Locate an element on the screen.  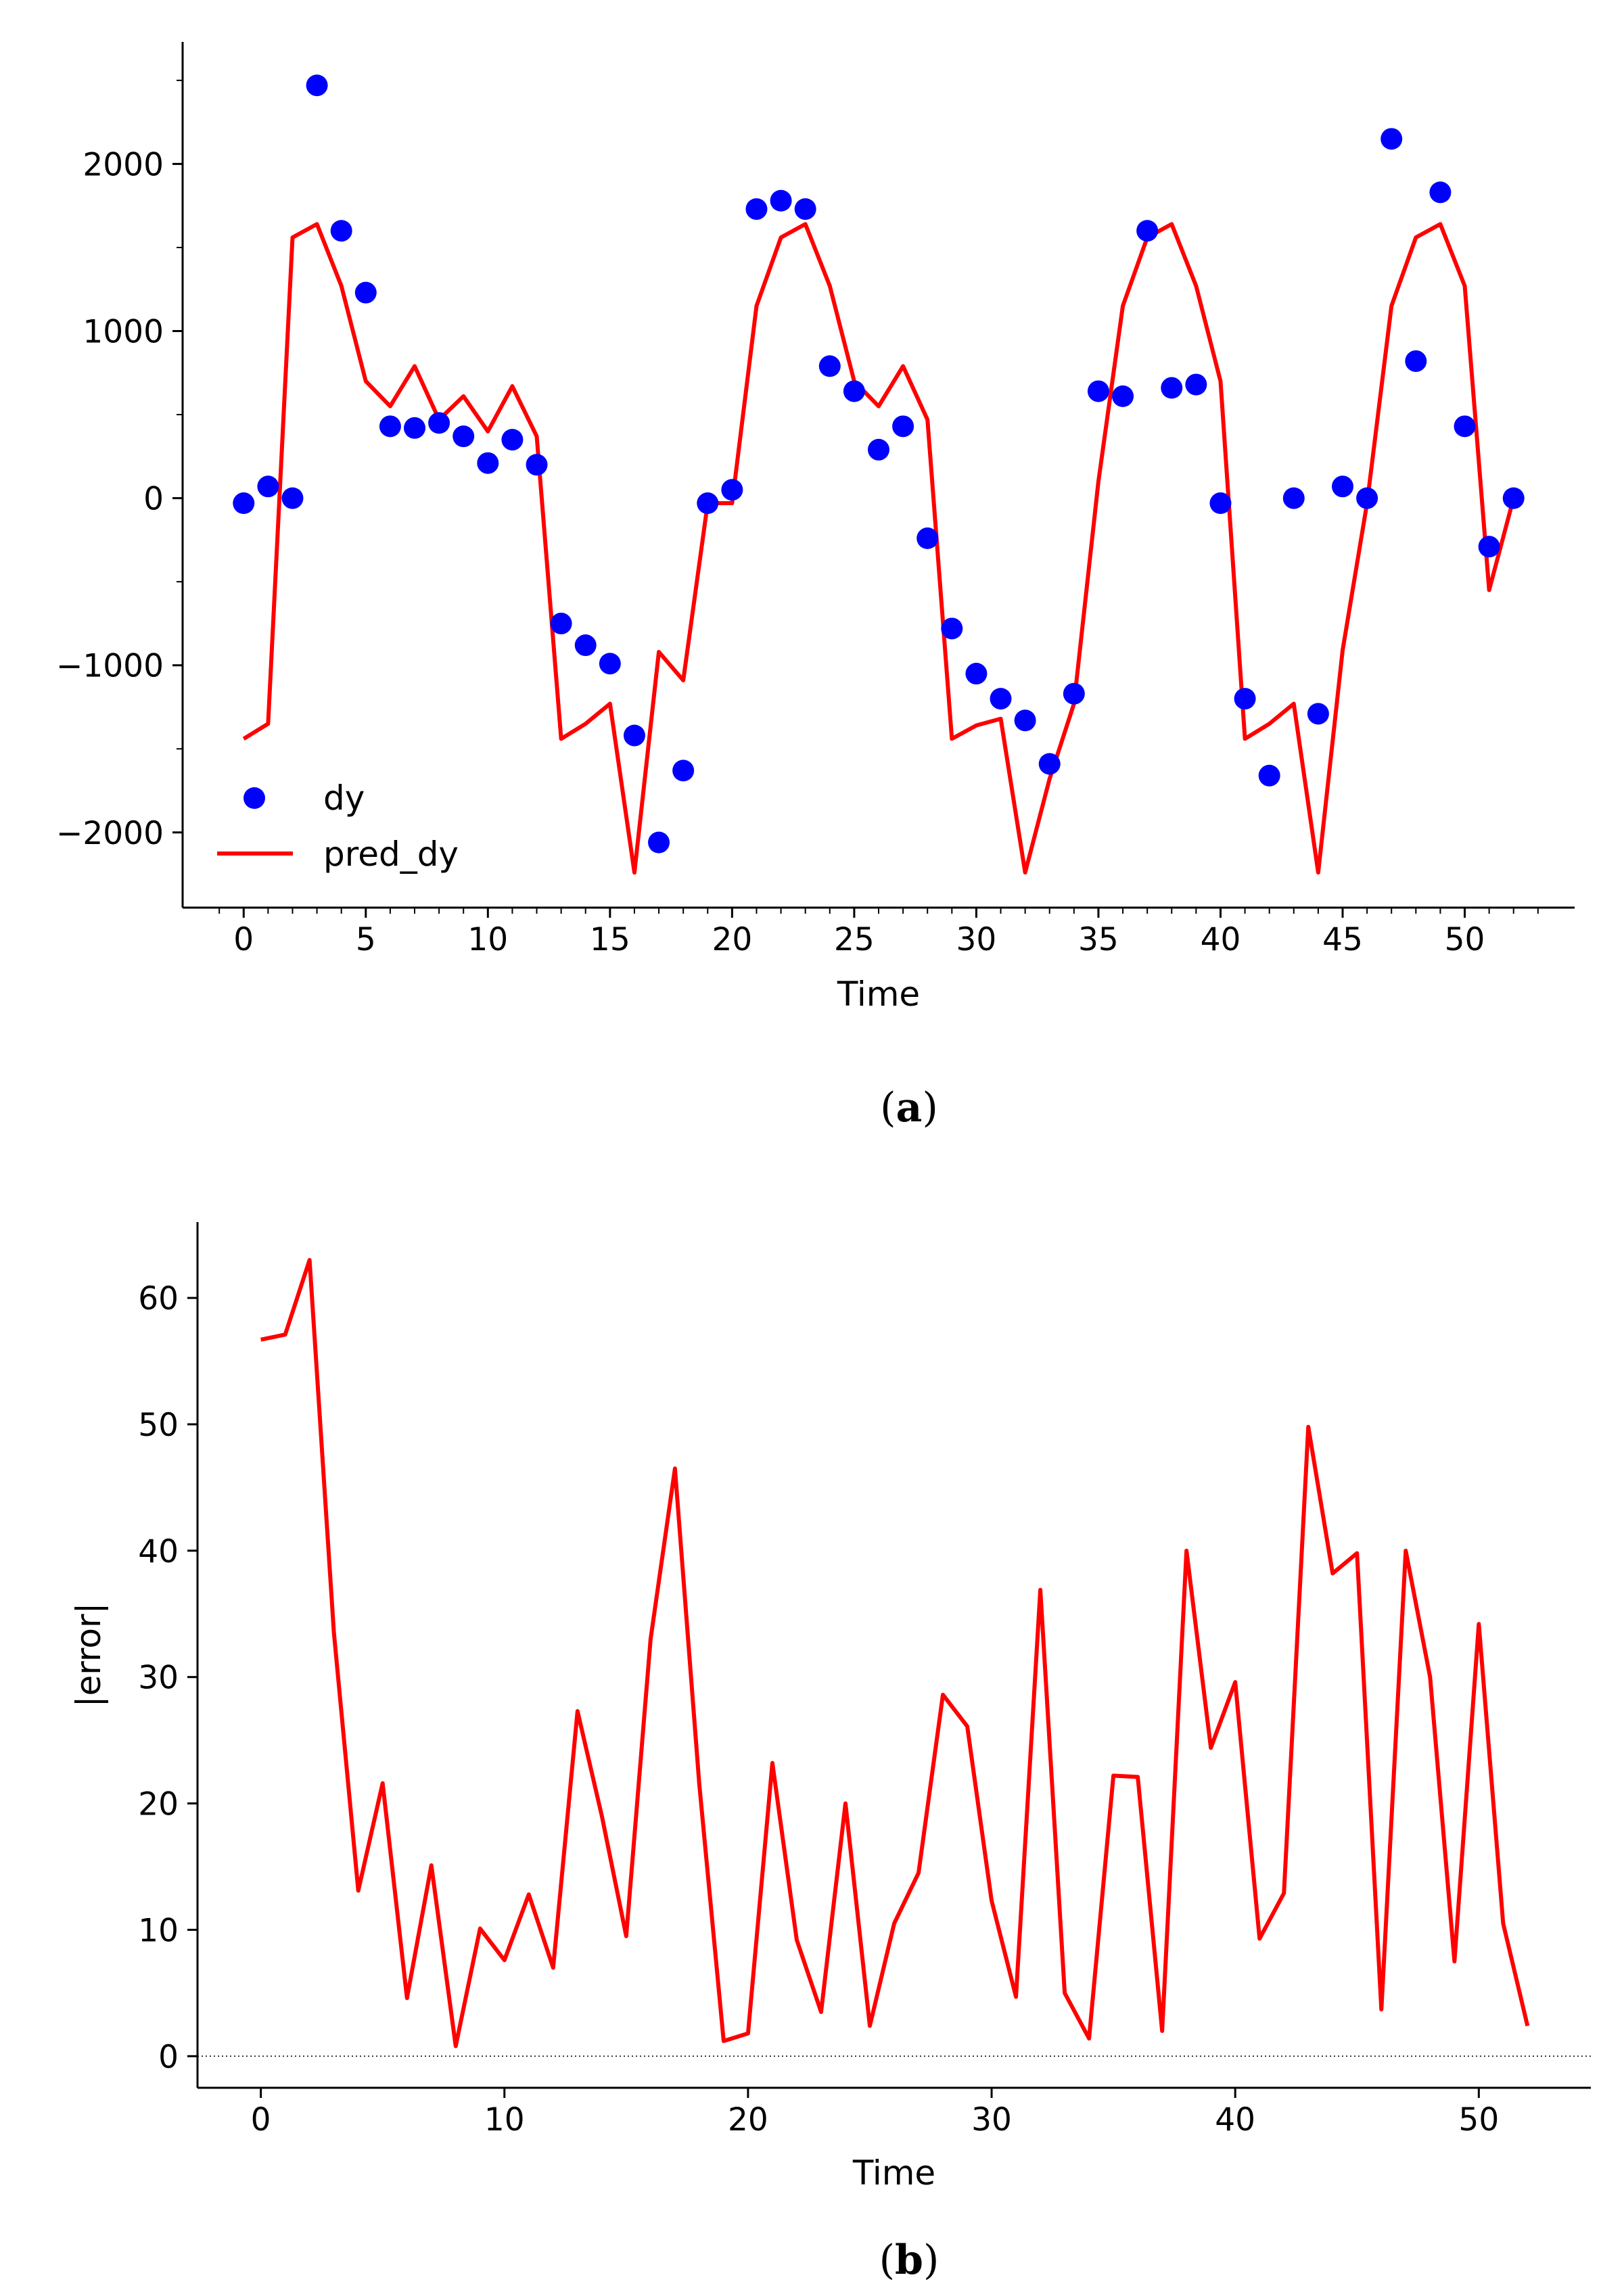
y-tick-label: 40 is located at coordinates (158, 1552).